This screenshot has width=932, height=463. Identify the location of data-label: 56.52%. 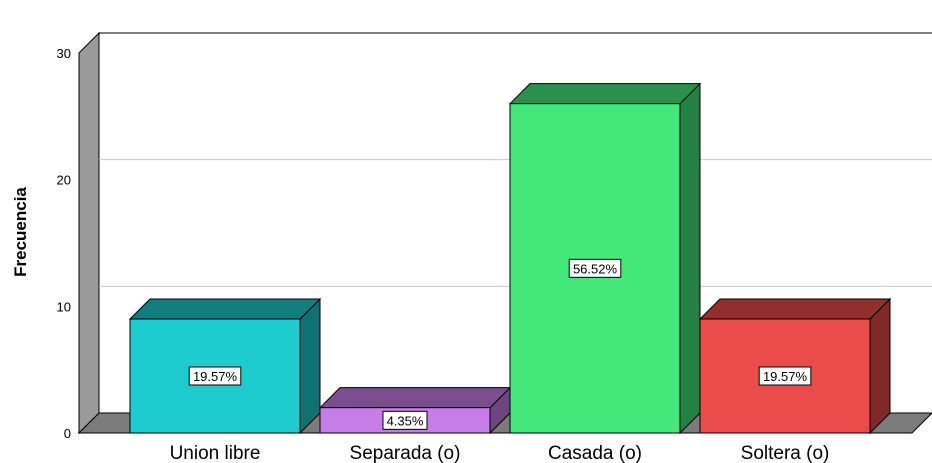
(595, 268).